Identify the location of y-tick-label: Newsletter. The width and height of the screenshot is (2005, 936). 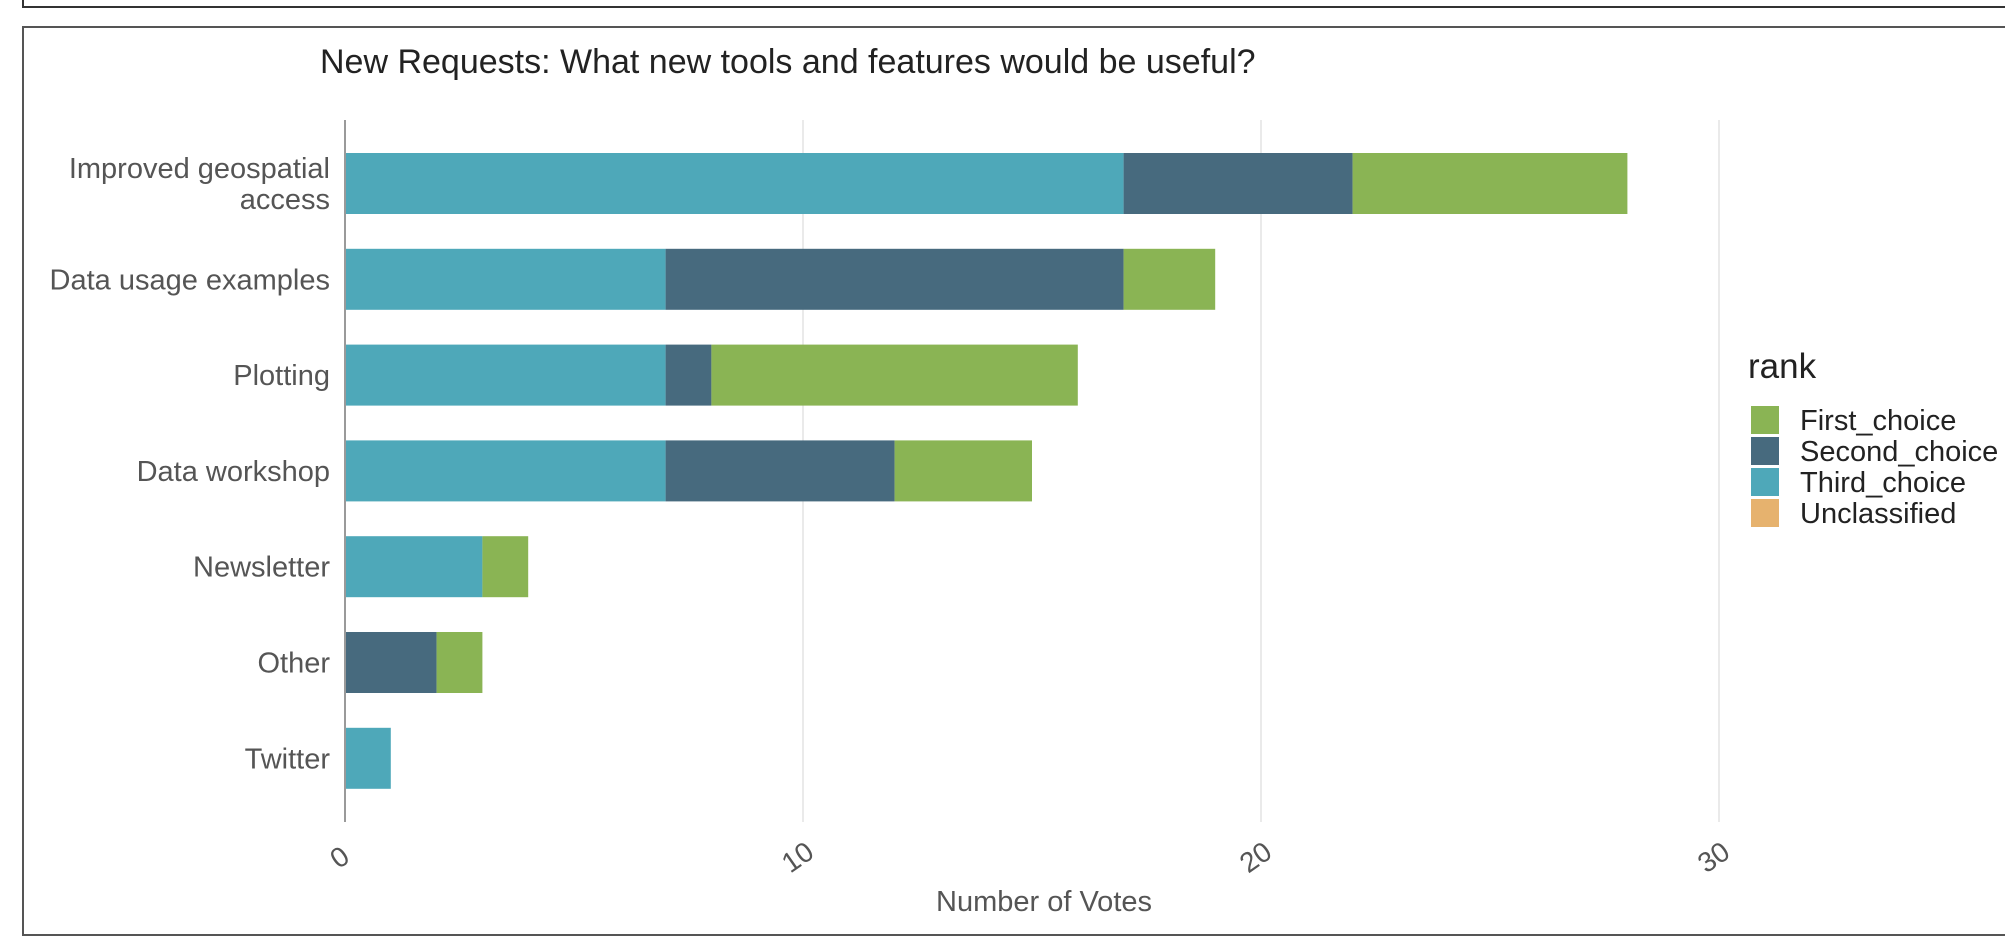
(261, 568).